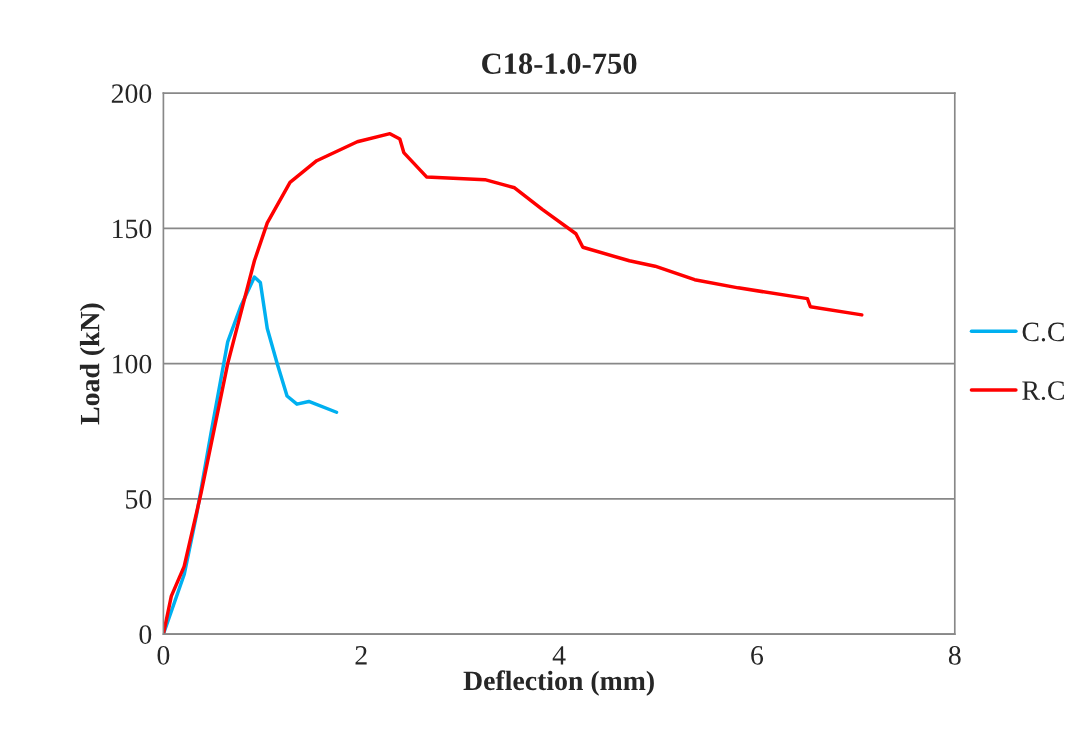  I want to click on x-tick-label: 8, so click(954, 655).